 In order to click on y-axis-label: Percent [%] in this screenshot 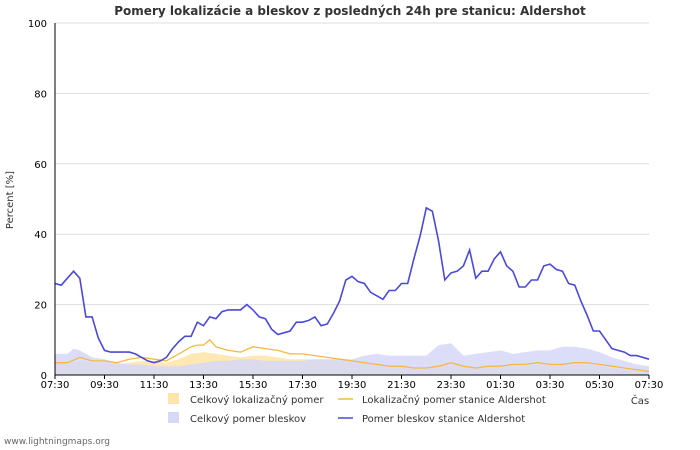, I will do `click(10, 200)`.